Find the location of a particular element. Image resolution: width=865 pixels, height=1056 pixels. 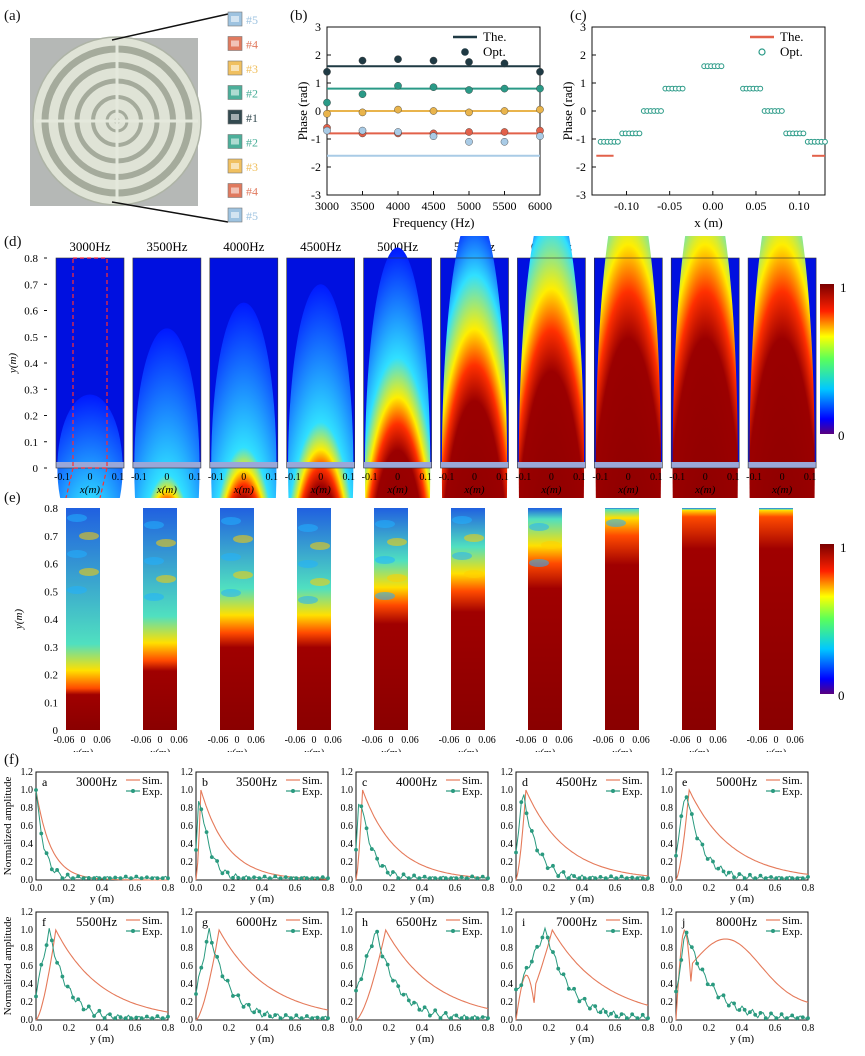

y-tick-label: -3 is located at coordinates (581, 195).